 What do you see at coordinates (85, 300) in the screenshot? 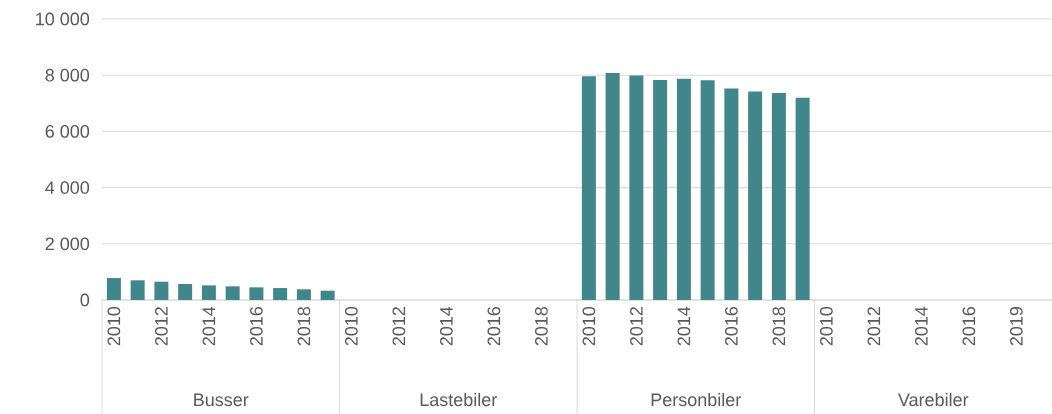
I see `y-tick-label: 0` at bounding box center [85, 300].